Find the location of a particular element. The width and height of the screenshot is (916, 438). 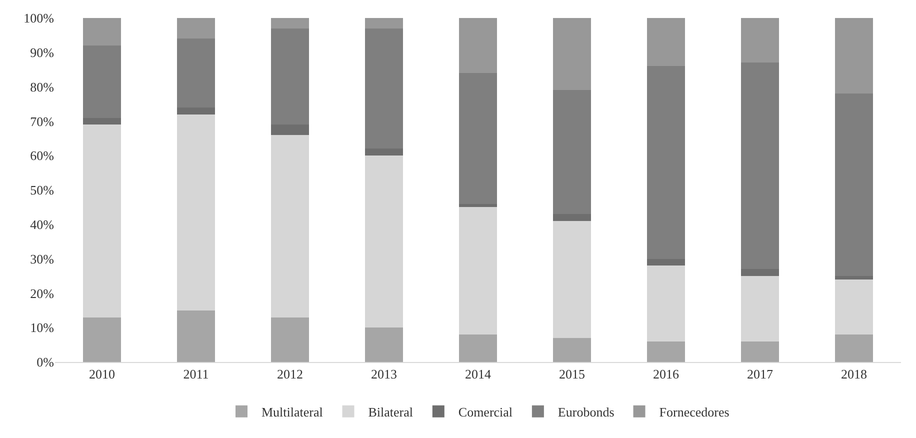

x-tick-label: 2017 is located at coordinates (760, 374).